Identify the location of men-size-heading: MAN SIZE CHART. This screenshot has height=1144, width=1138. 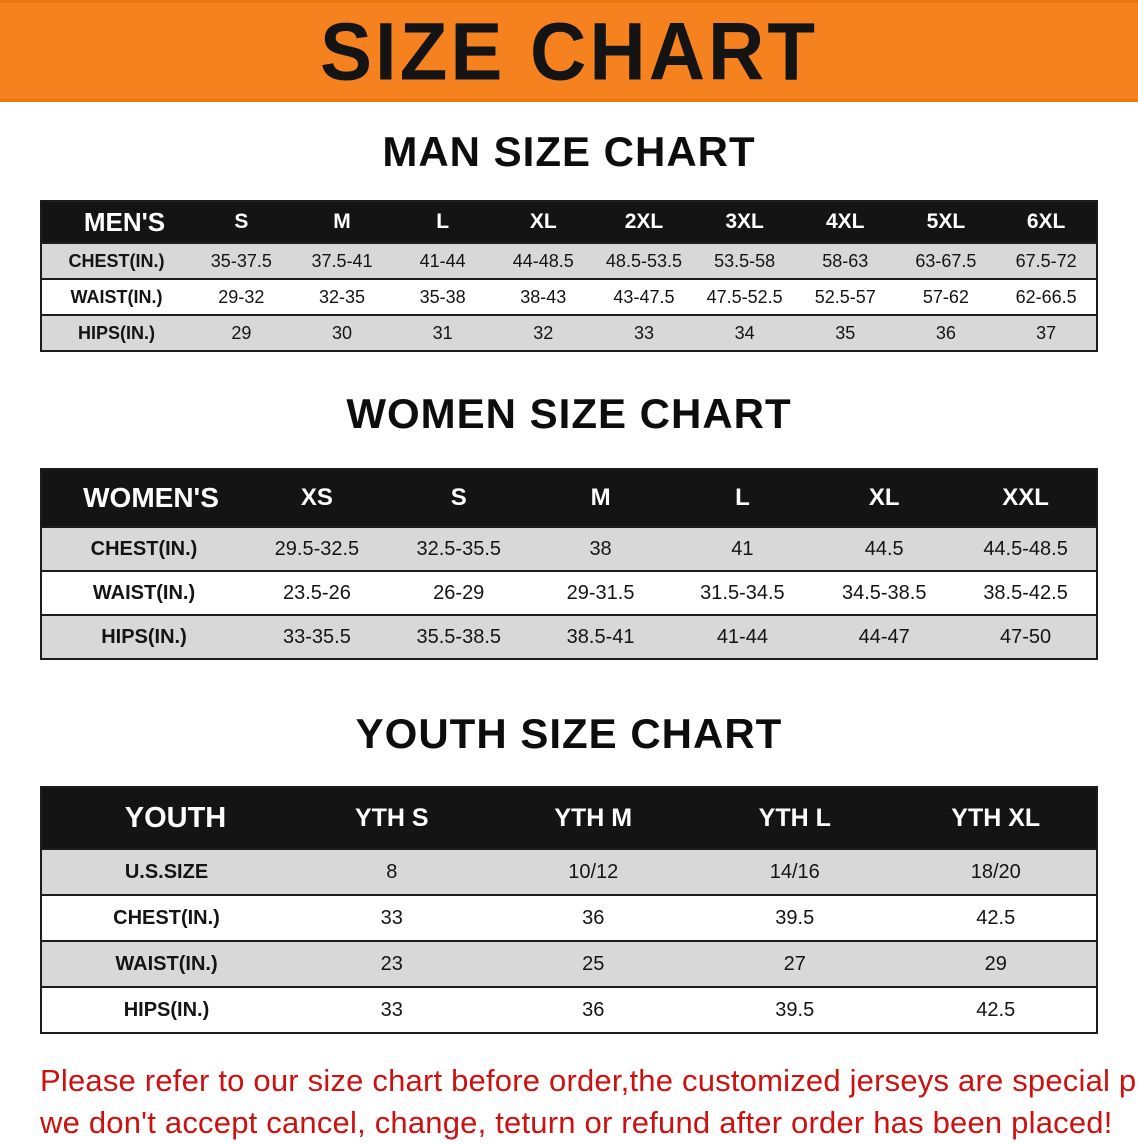
(569, 151).